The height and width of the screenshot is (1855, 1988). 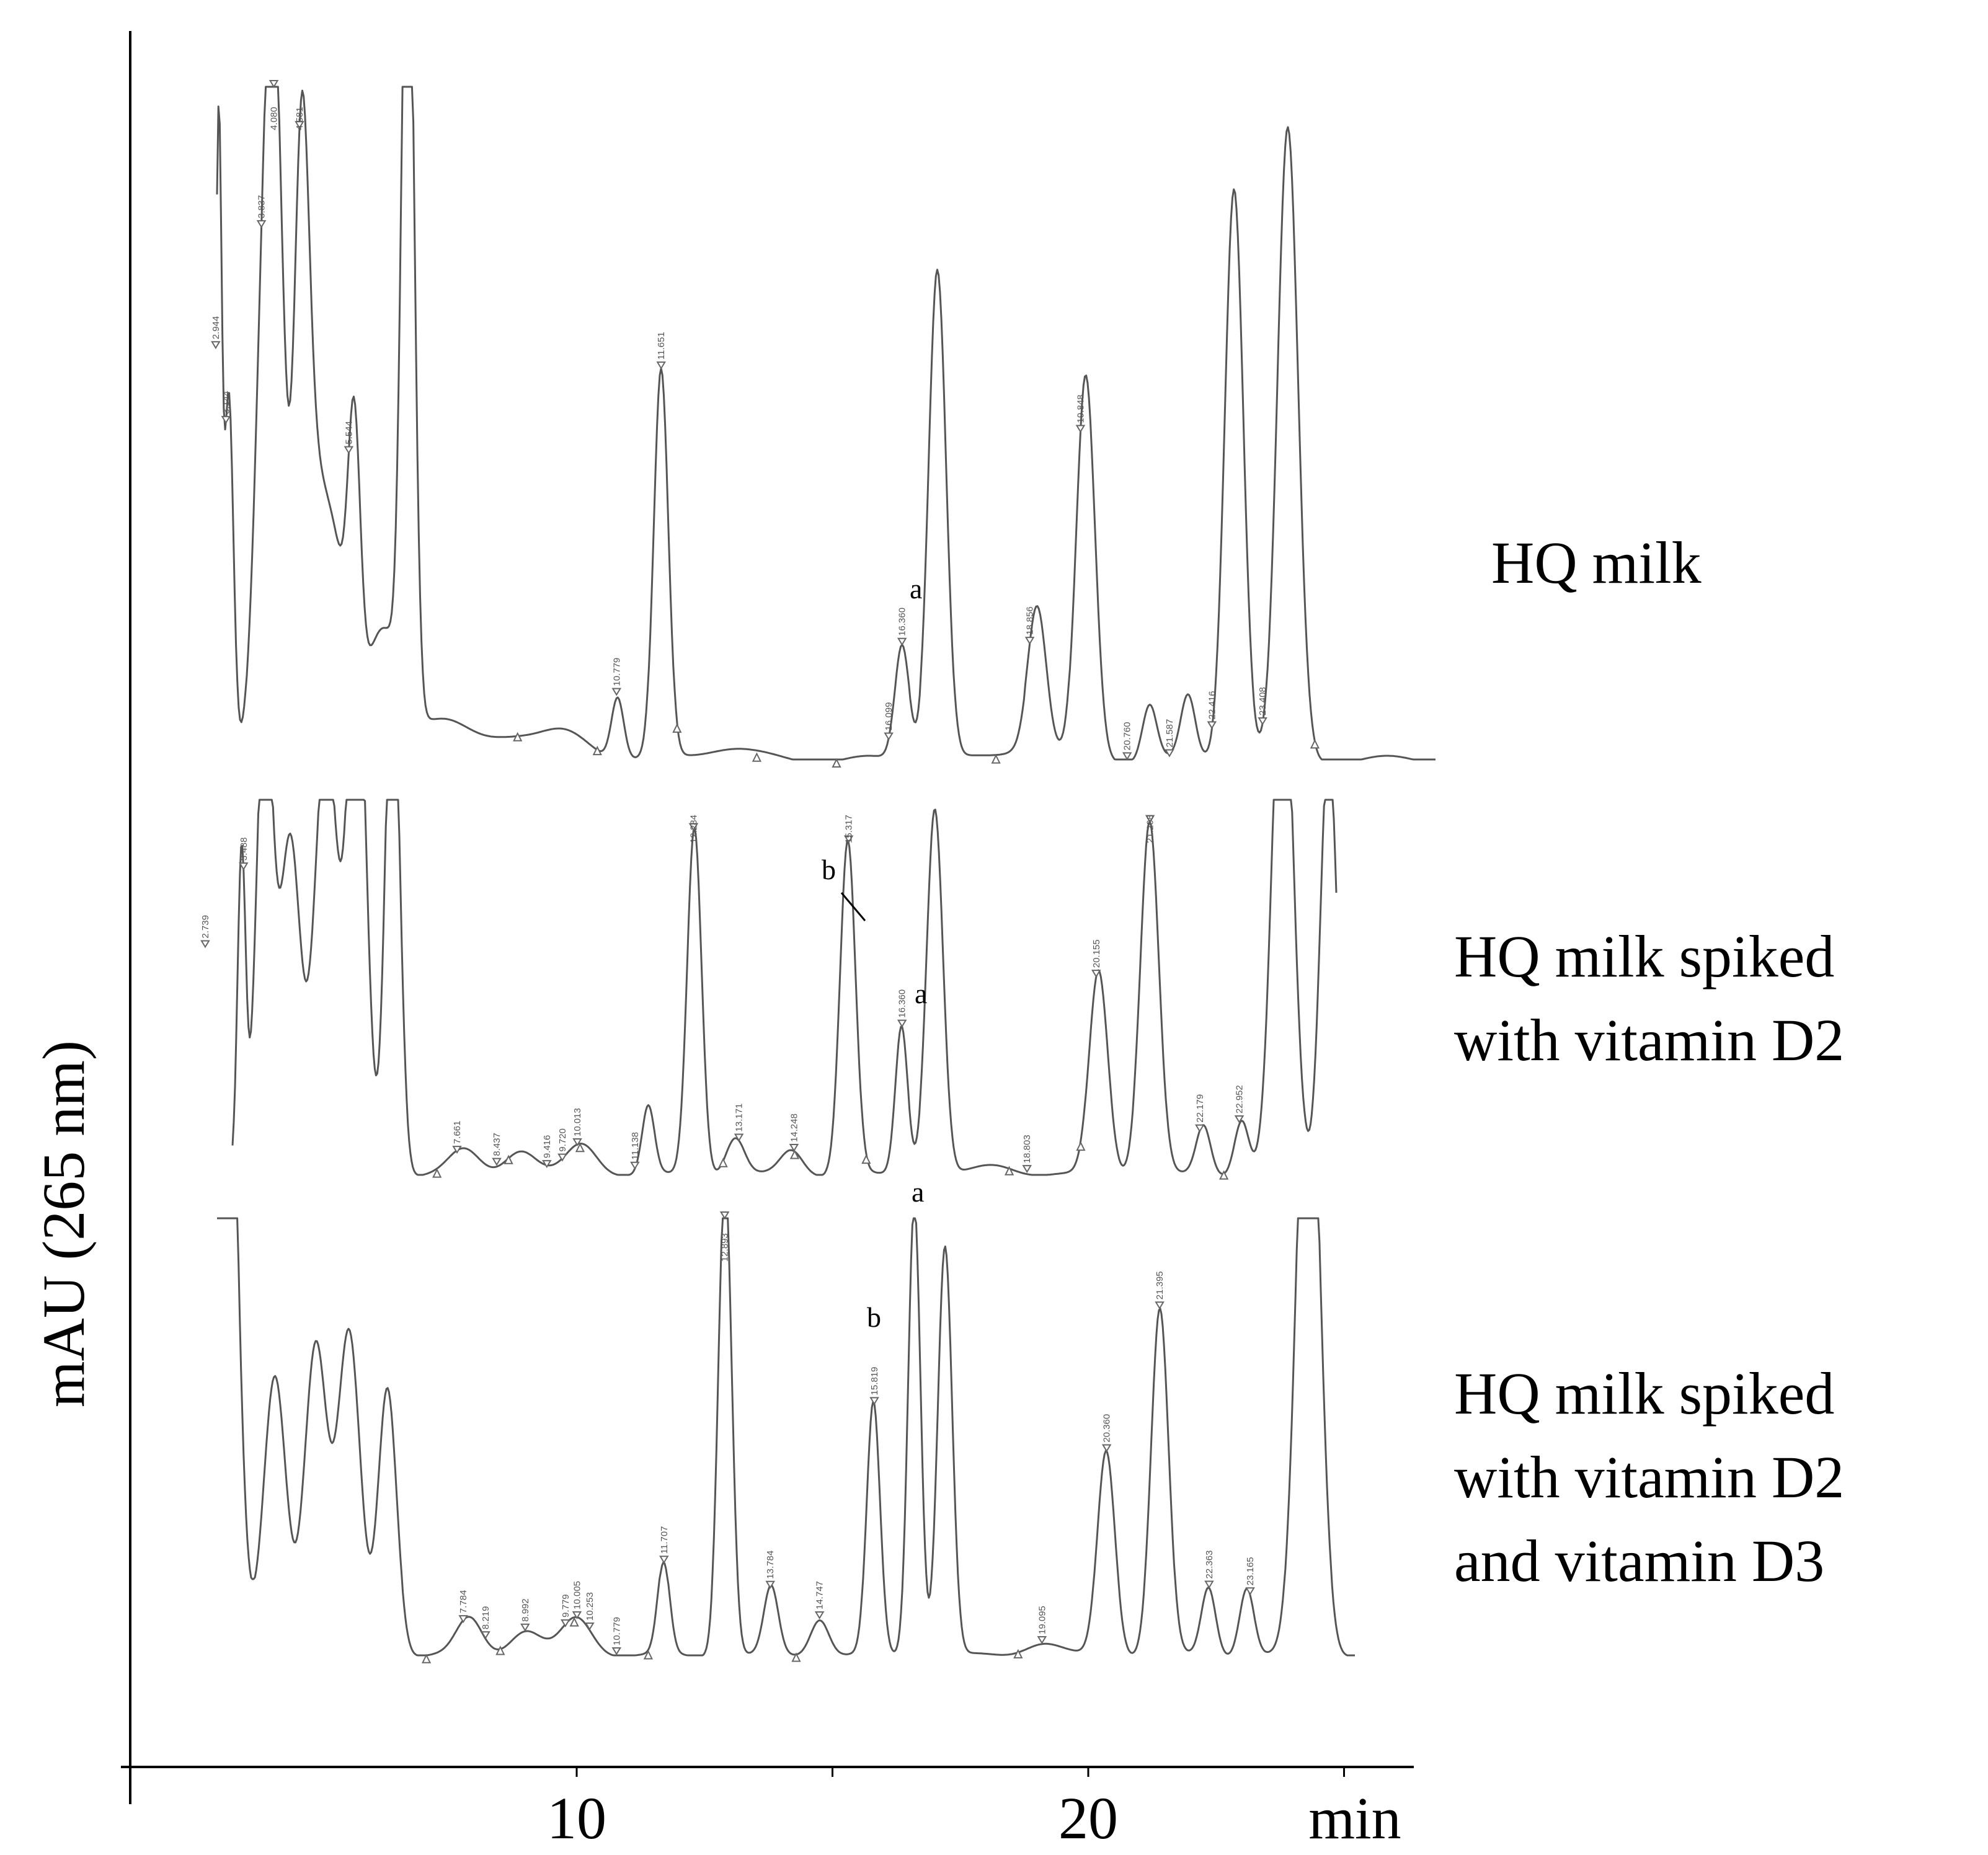 I want to click on peak-label: 9.416, so click(x=547, y=1147).